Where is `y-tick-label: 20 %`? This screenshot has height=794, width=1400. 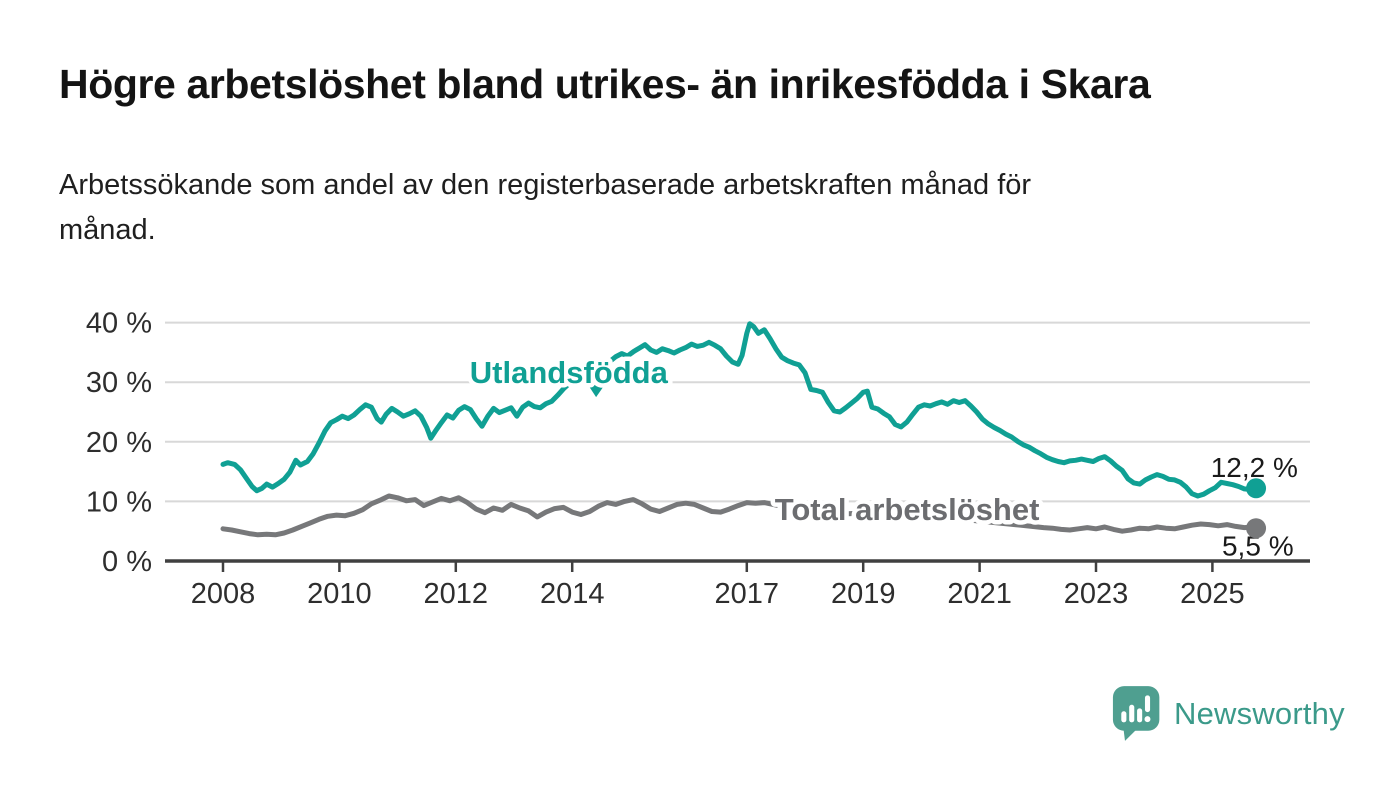
y-tick-label: 20 % is located at coordinates (119, 443).